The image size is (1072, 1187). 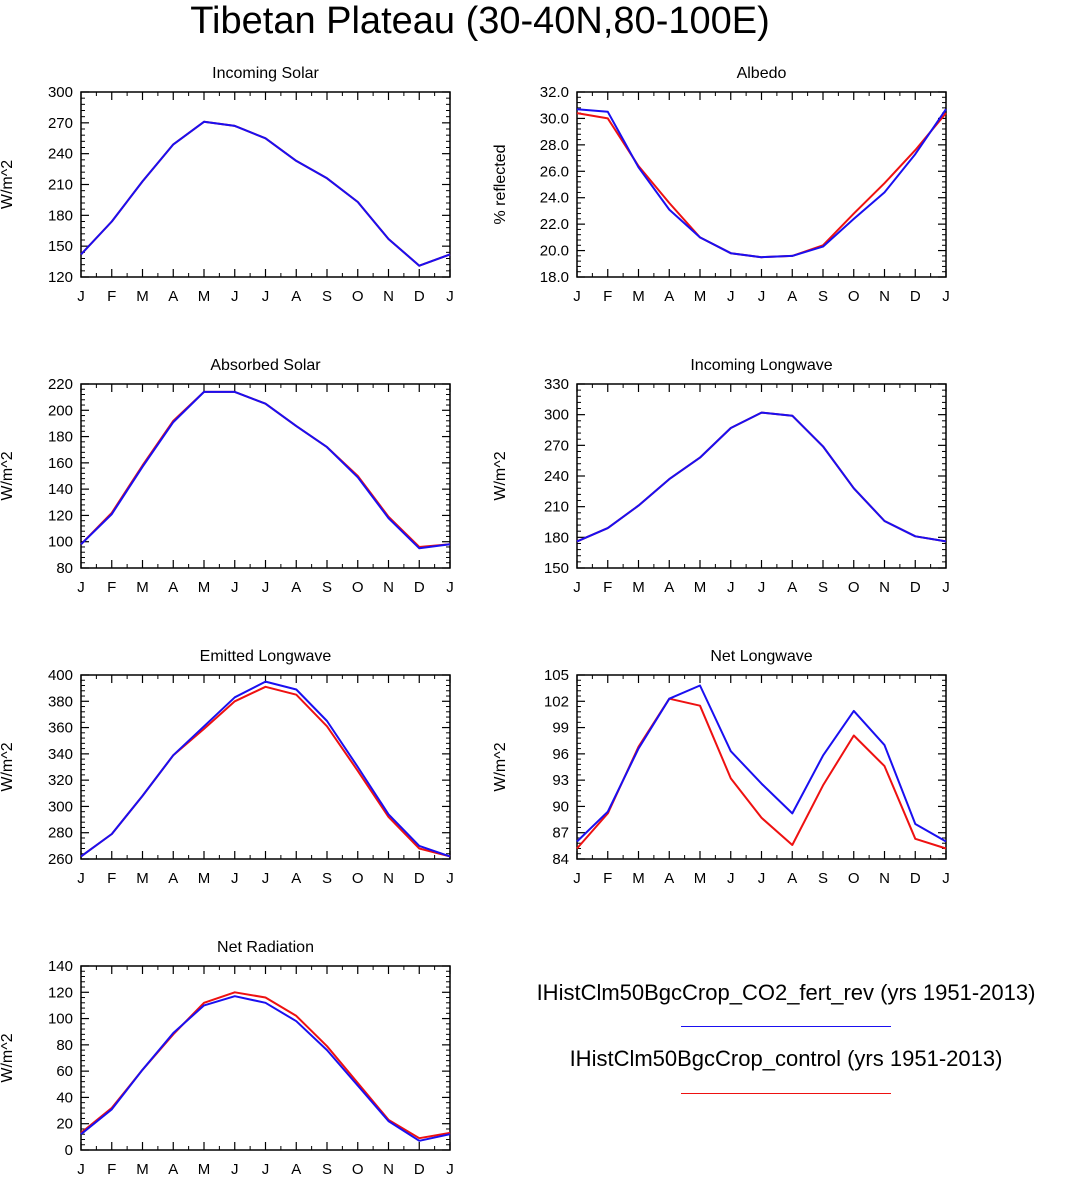 I want to click on figure-title: Tibetan Plateau (30-40N,80-100E), so click(x=480, y=21).